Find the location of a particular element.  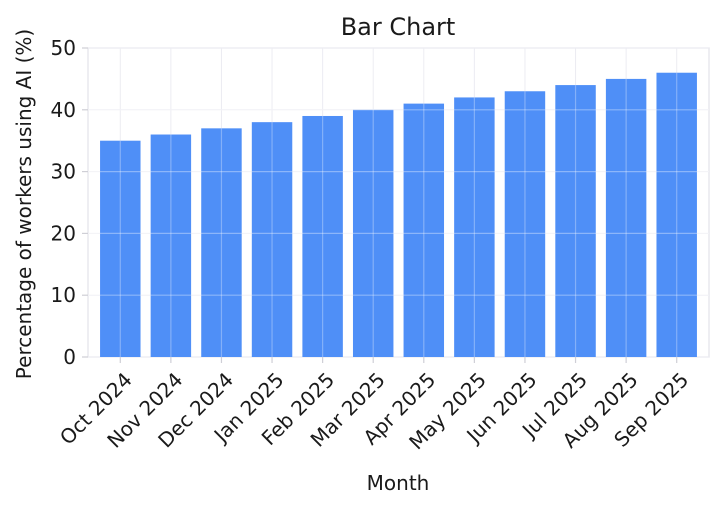

y-tick-label: 20 is located at coordinates (63, 233).